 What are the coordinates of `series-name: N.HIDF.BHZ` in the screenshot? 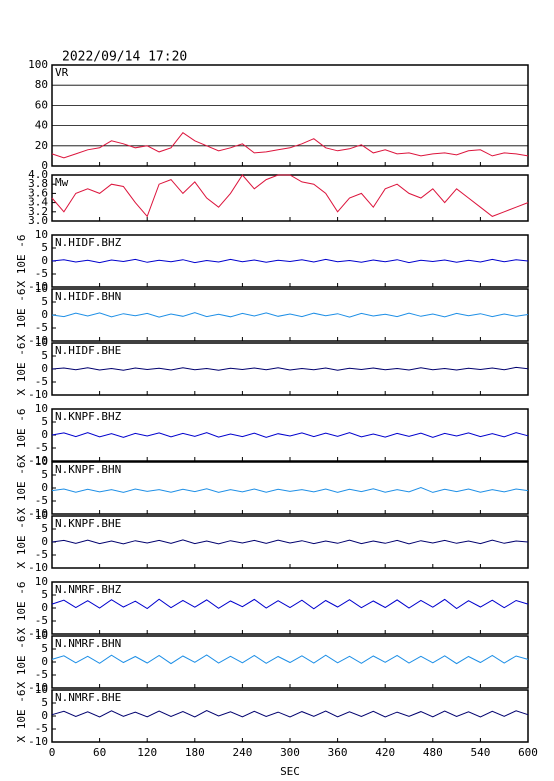 It's located at (88, 242).